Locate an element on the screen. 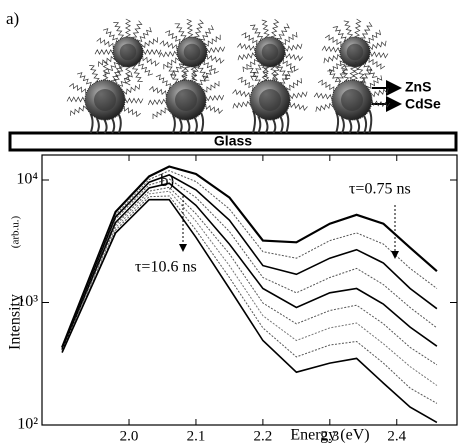 This screenshot has height=445, width=470. y-axis-label: Intensity is located at coordinates (15, 322).